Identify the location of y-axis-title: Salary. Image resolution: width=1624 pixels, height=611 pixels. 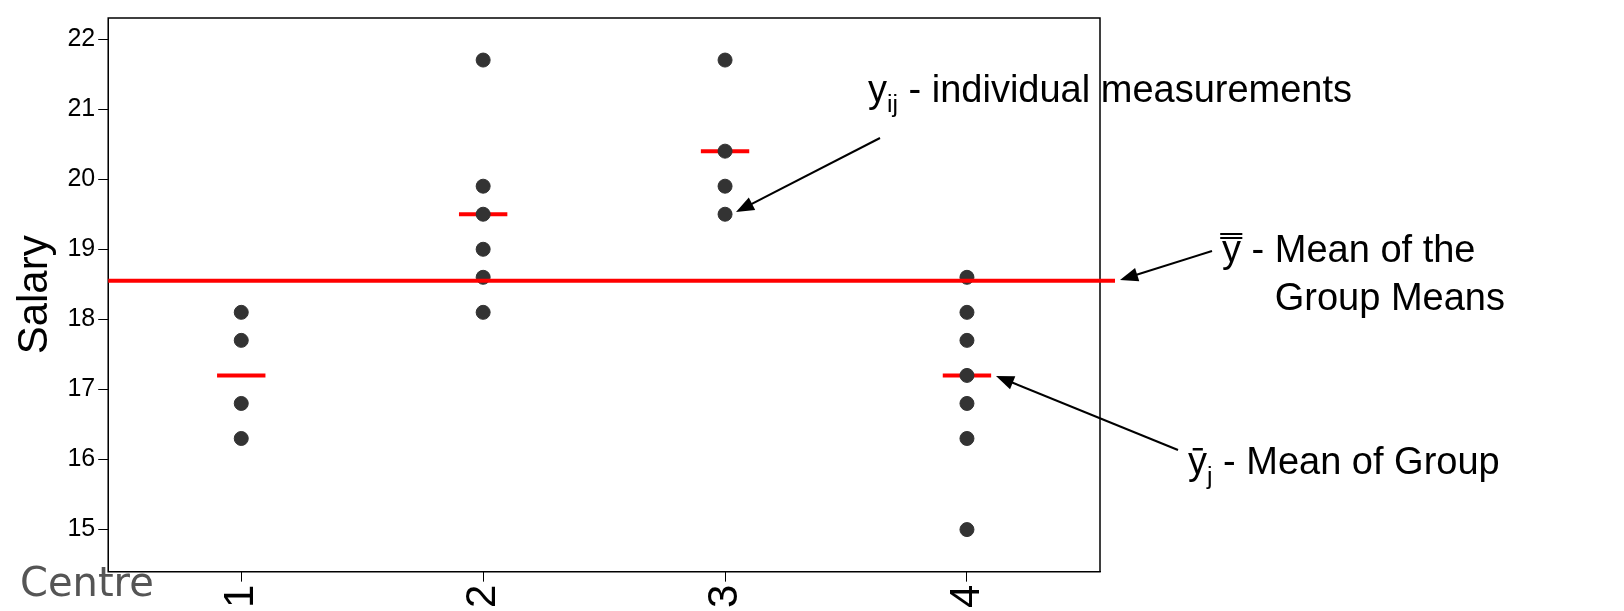
(32, 295).